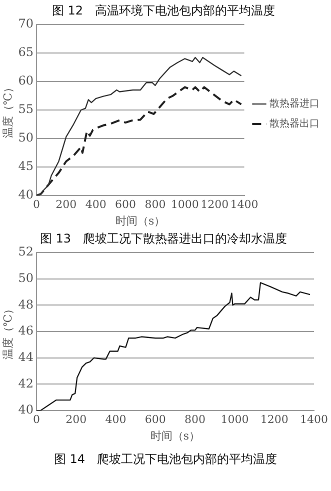 Image resolution: width=331 pixels, height=491 pixels. What do you see at coordinates (139, 141) in the screenshot?
I see `line-series` at bounding box center [139, 141].